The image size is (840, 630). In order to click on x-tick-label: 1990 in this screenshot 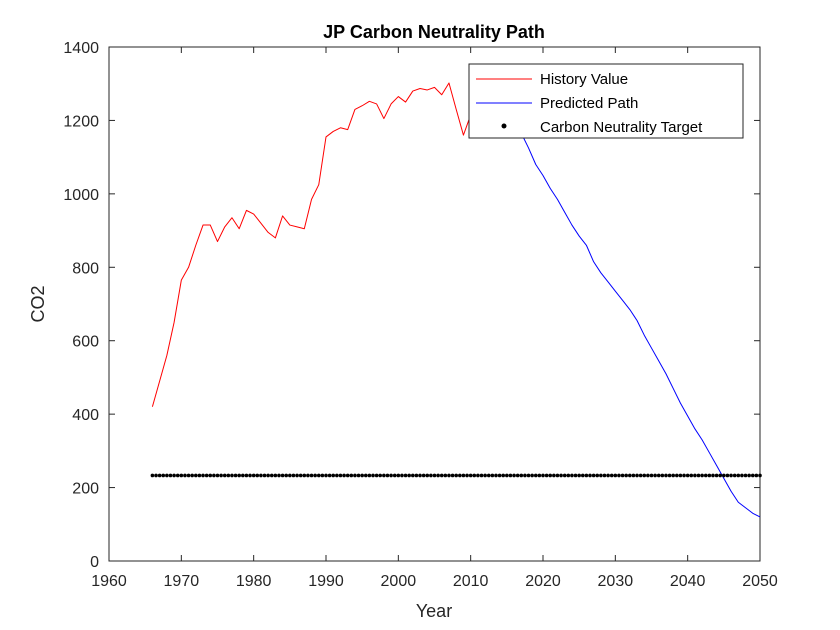, I will do `click(326, 581)`.